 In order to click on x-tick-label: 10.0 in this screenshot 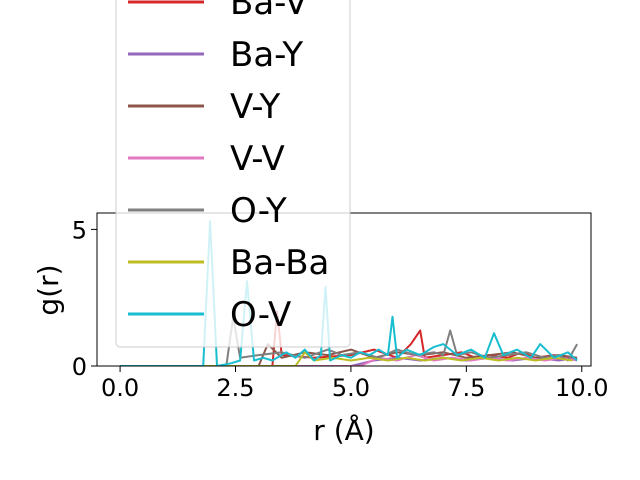, I will do `click(581, 388)`.